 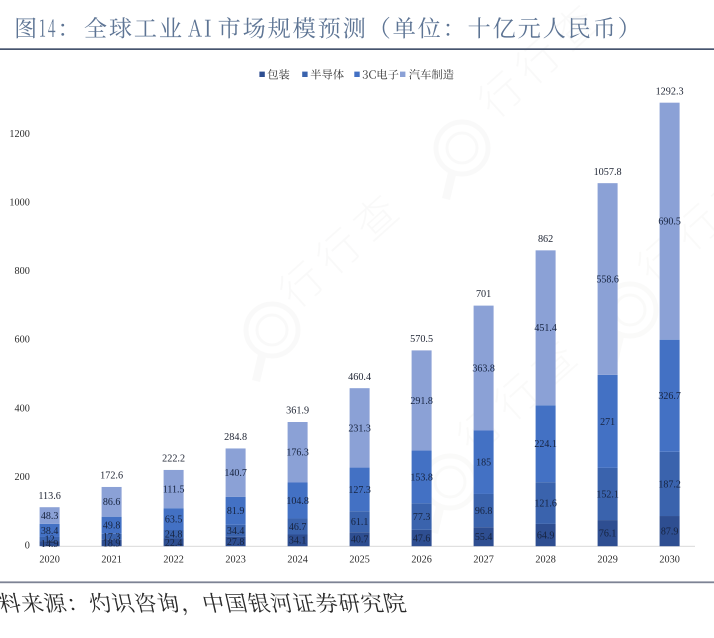 I want to click on svg-text: 14.9, so click(x=50, y=544).